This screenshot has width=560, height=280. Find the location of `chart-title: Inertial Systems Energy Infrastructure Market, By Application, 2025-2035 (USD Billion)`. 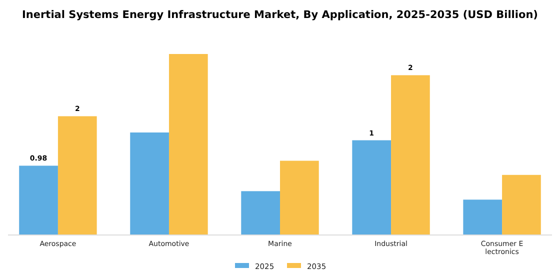

chart-title: Inertial Systems Energy Infrastructure Market, By Application, 2025-2035 (USD Billion) is located at coordinates (280, 15).